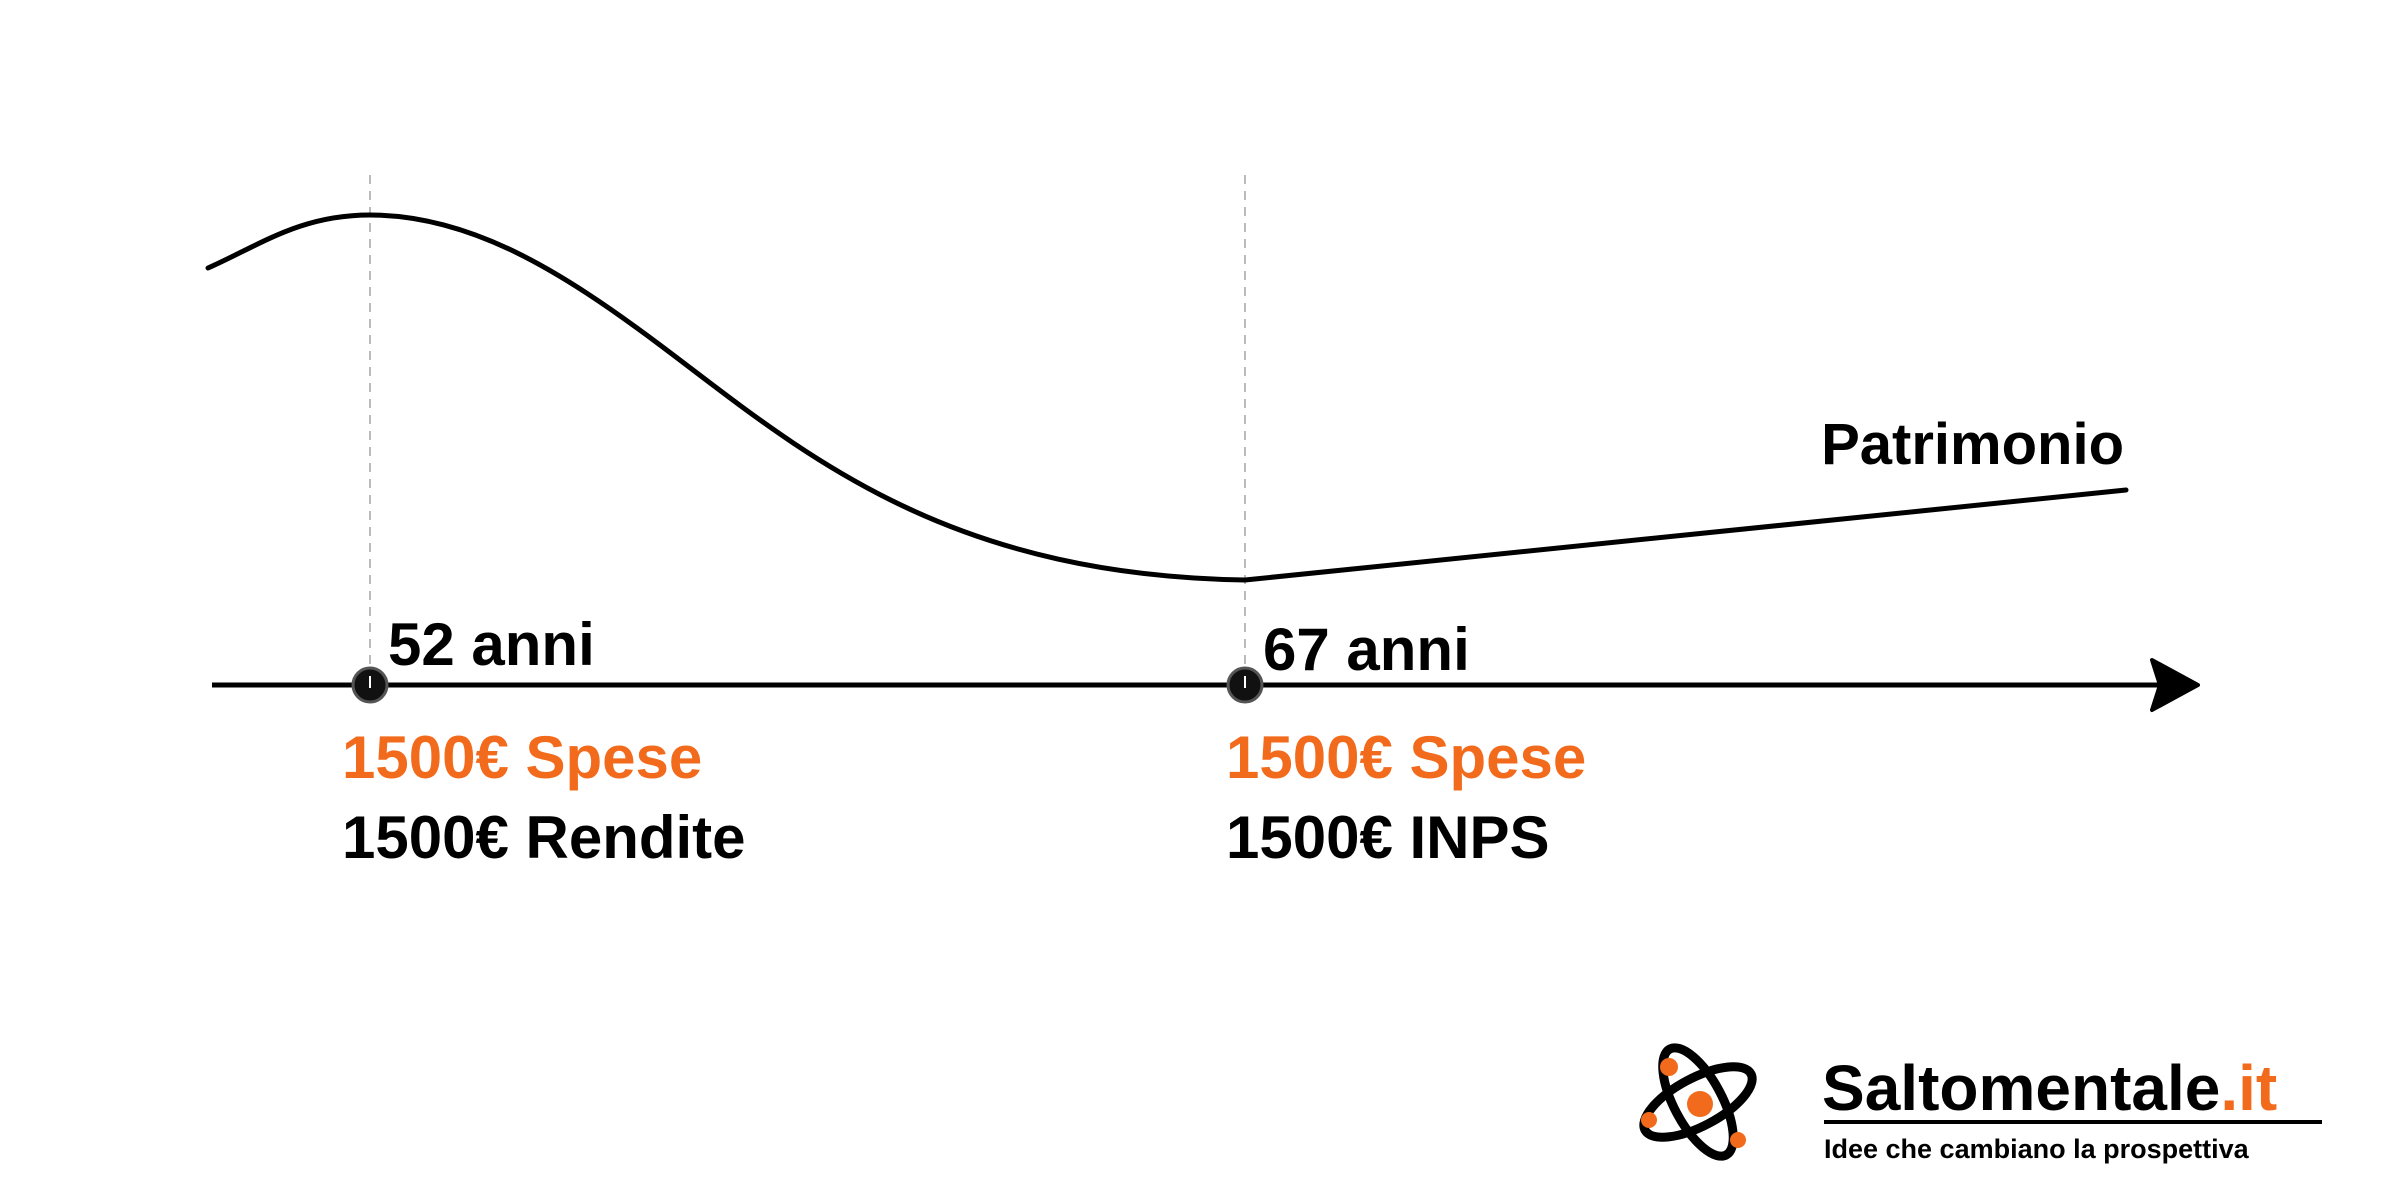 Image resolution: width=2400 pixels, height=1200 pixels. Describe the element at coordinates (2175, 685) in the screenshot. I see `arrowhead-icon` at that location.